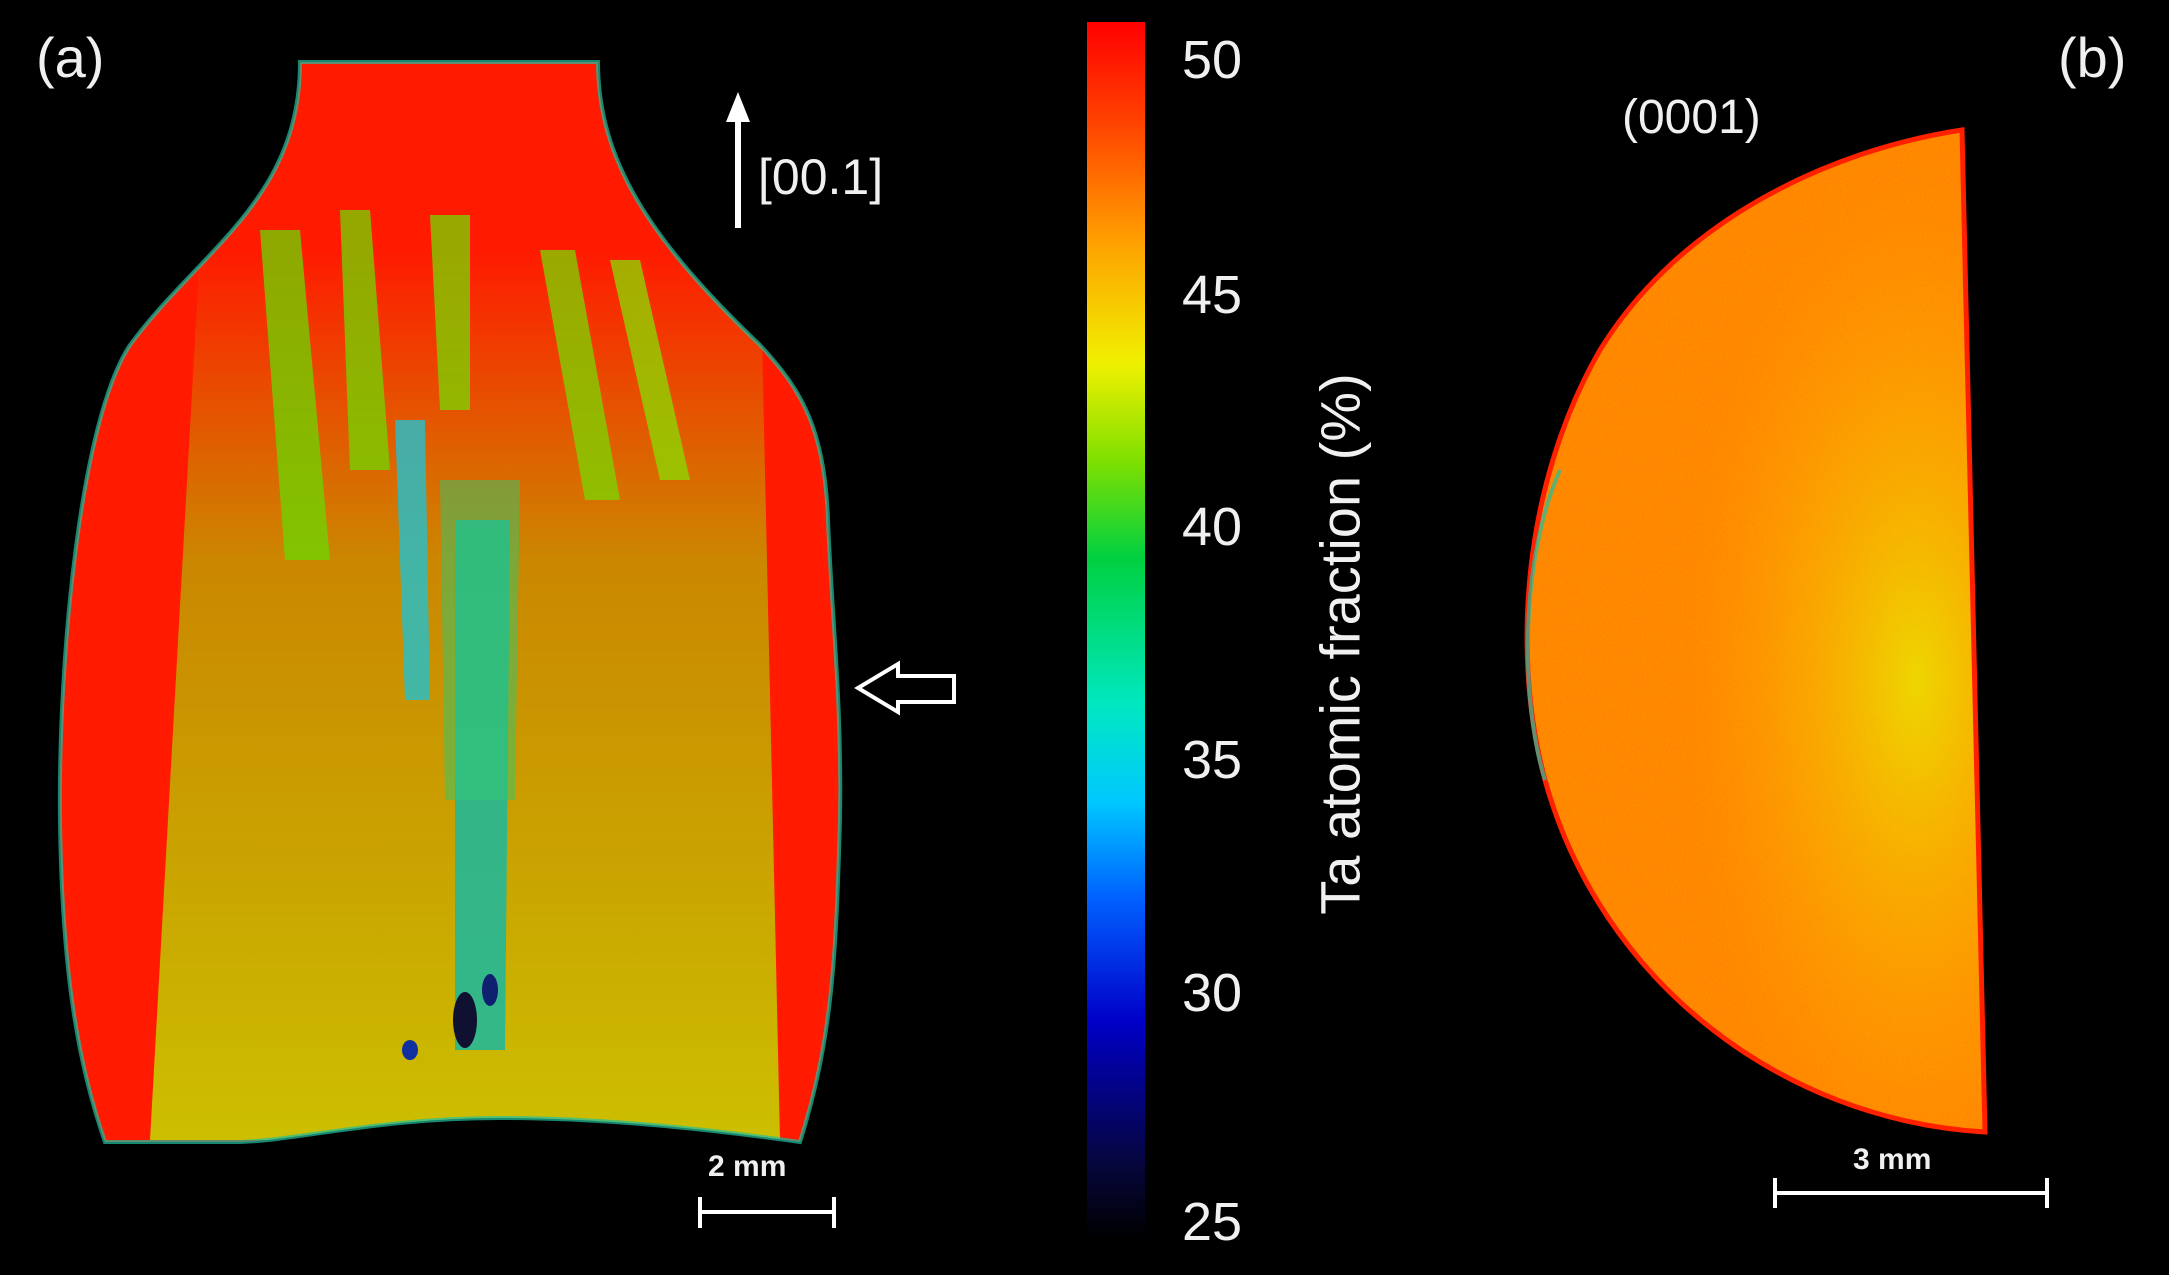 The image size is (2169, 1275). Describe the element at coordinates (738, 160) in the screenshot. I see `up-arrow-icon` at that location.